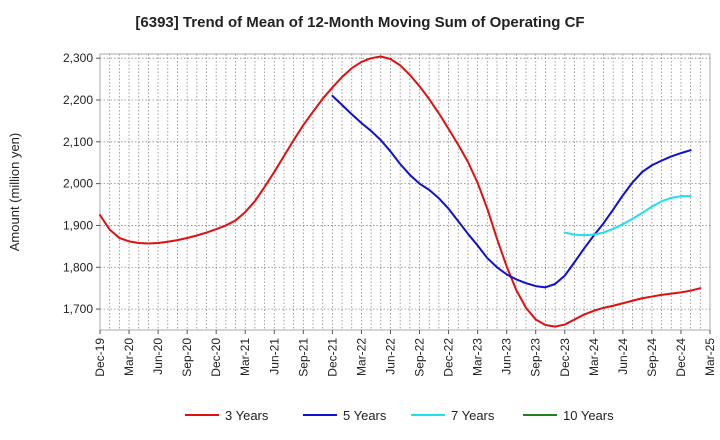 The image size is (720, 440). I want to click on legend-label: 5 Years, so click(365, 415).